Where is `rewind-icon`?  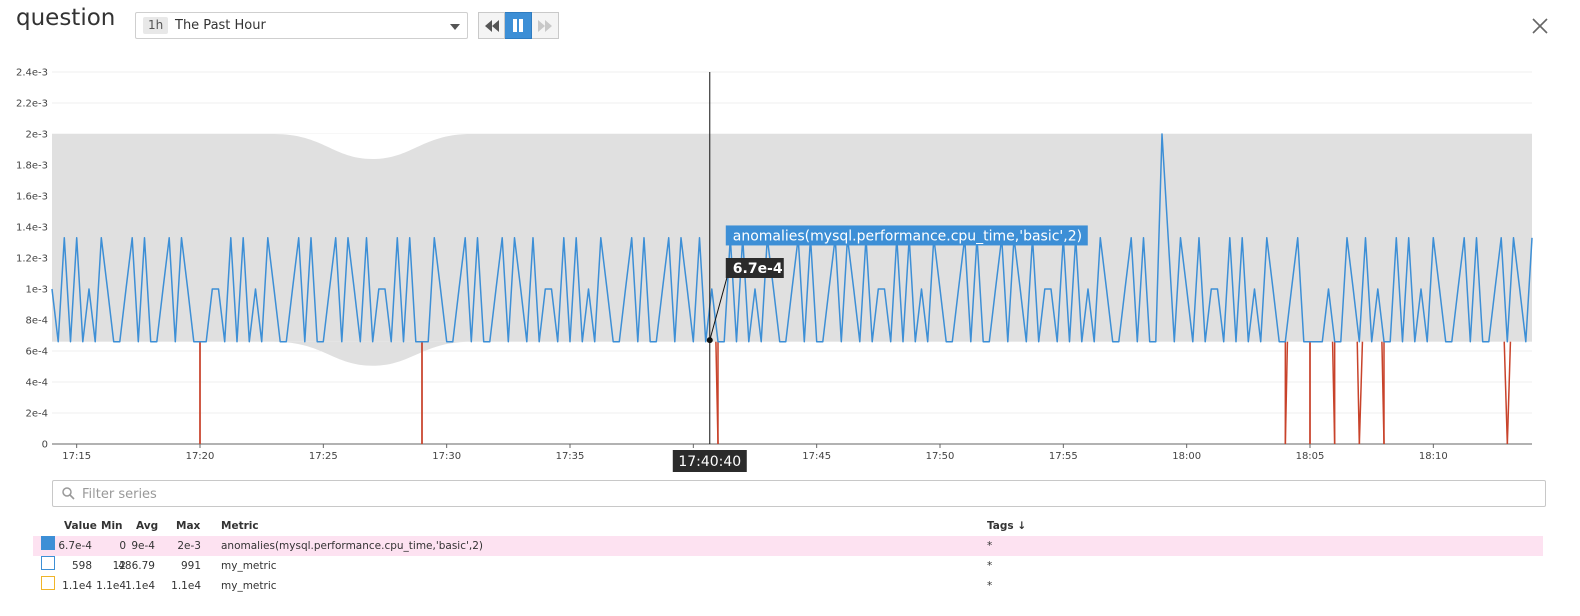
rewind-icon is located at coordinates (491, 25).